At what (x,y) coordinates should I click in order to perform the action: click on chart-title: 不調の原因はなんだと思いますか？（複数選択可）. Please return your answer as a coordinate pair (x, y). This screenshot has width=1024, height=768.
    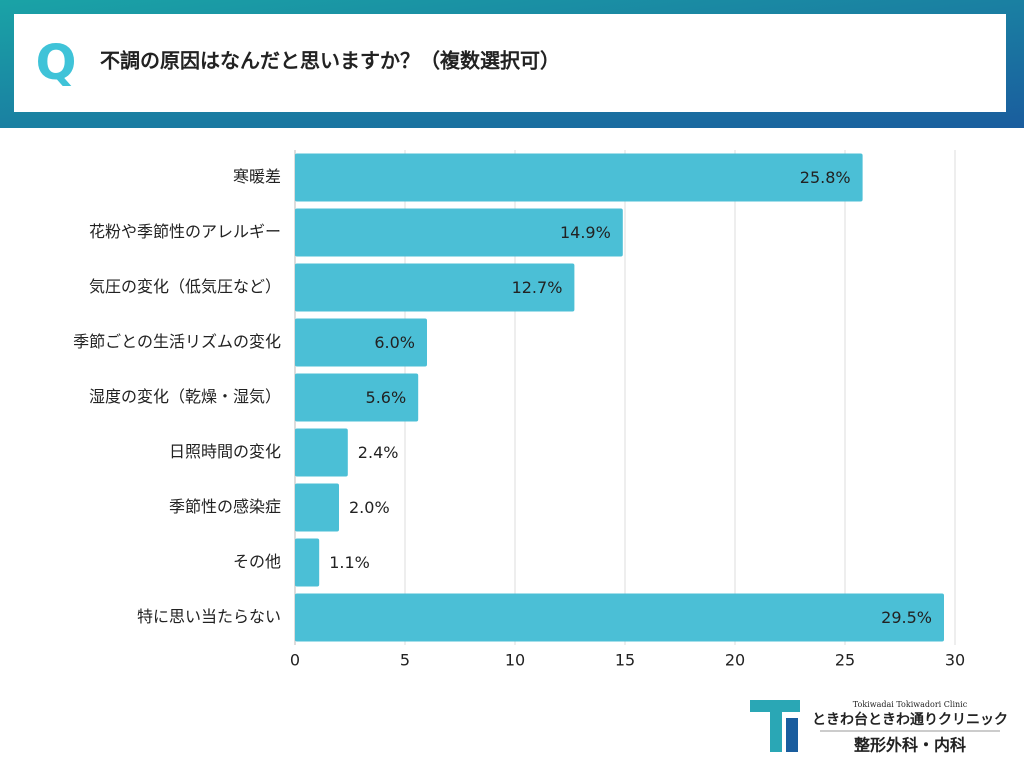
    Looking at the image, I should click on (330, 61).